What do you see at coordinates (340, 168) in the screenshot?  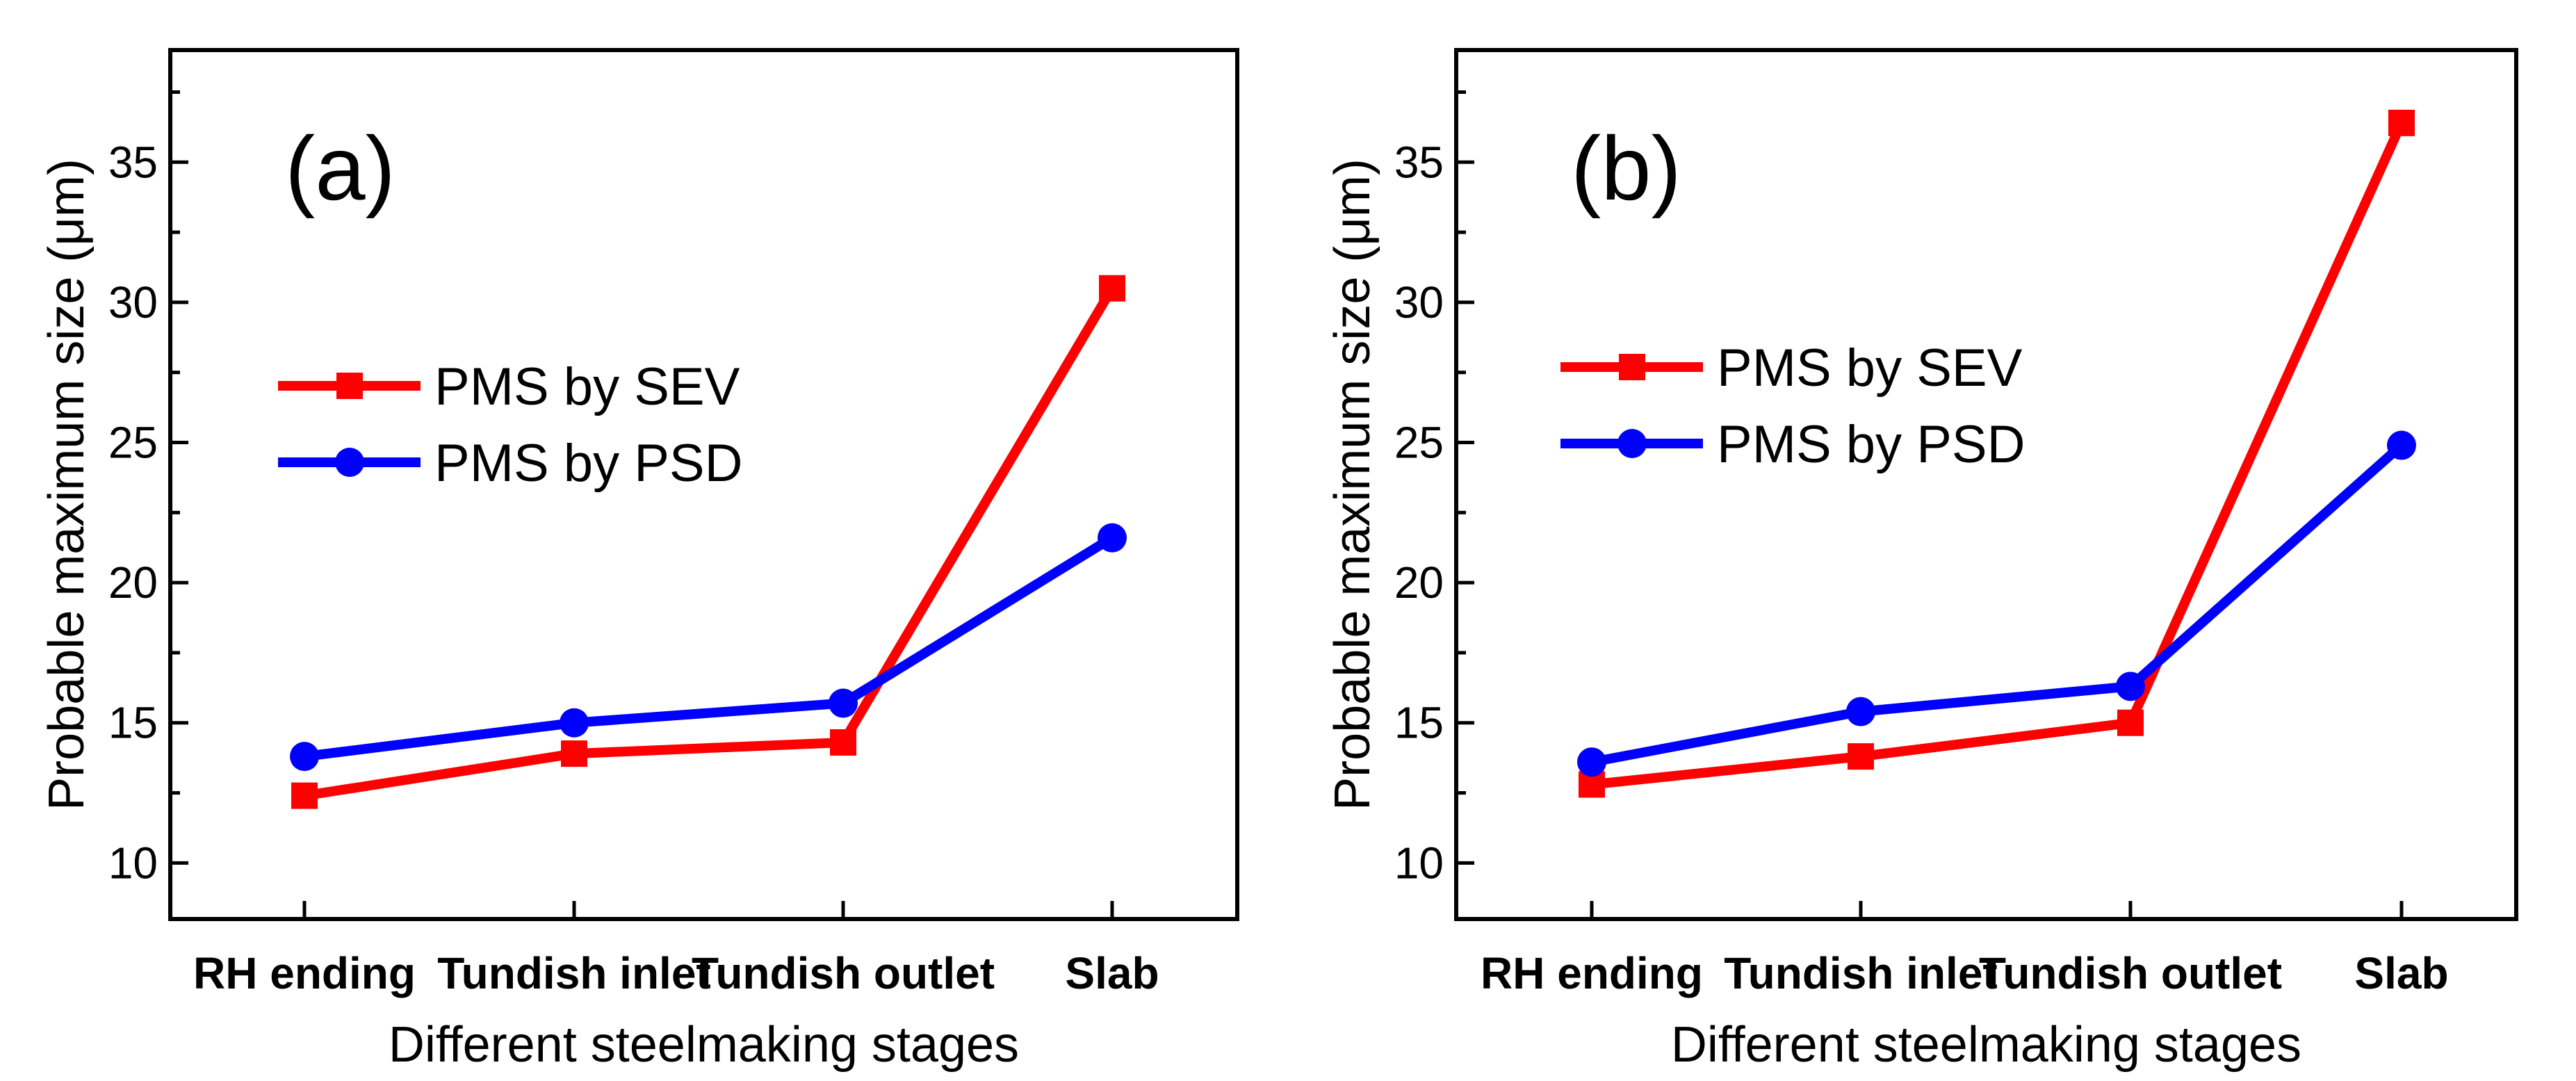 I see `panel-label: (a)` at bounding box center [340, 168].